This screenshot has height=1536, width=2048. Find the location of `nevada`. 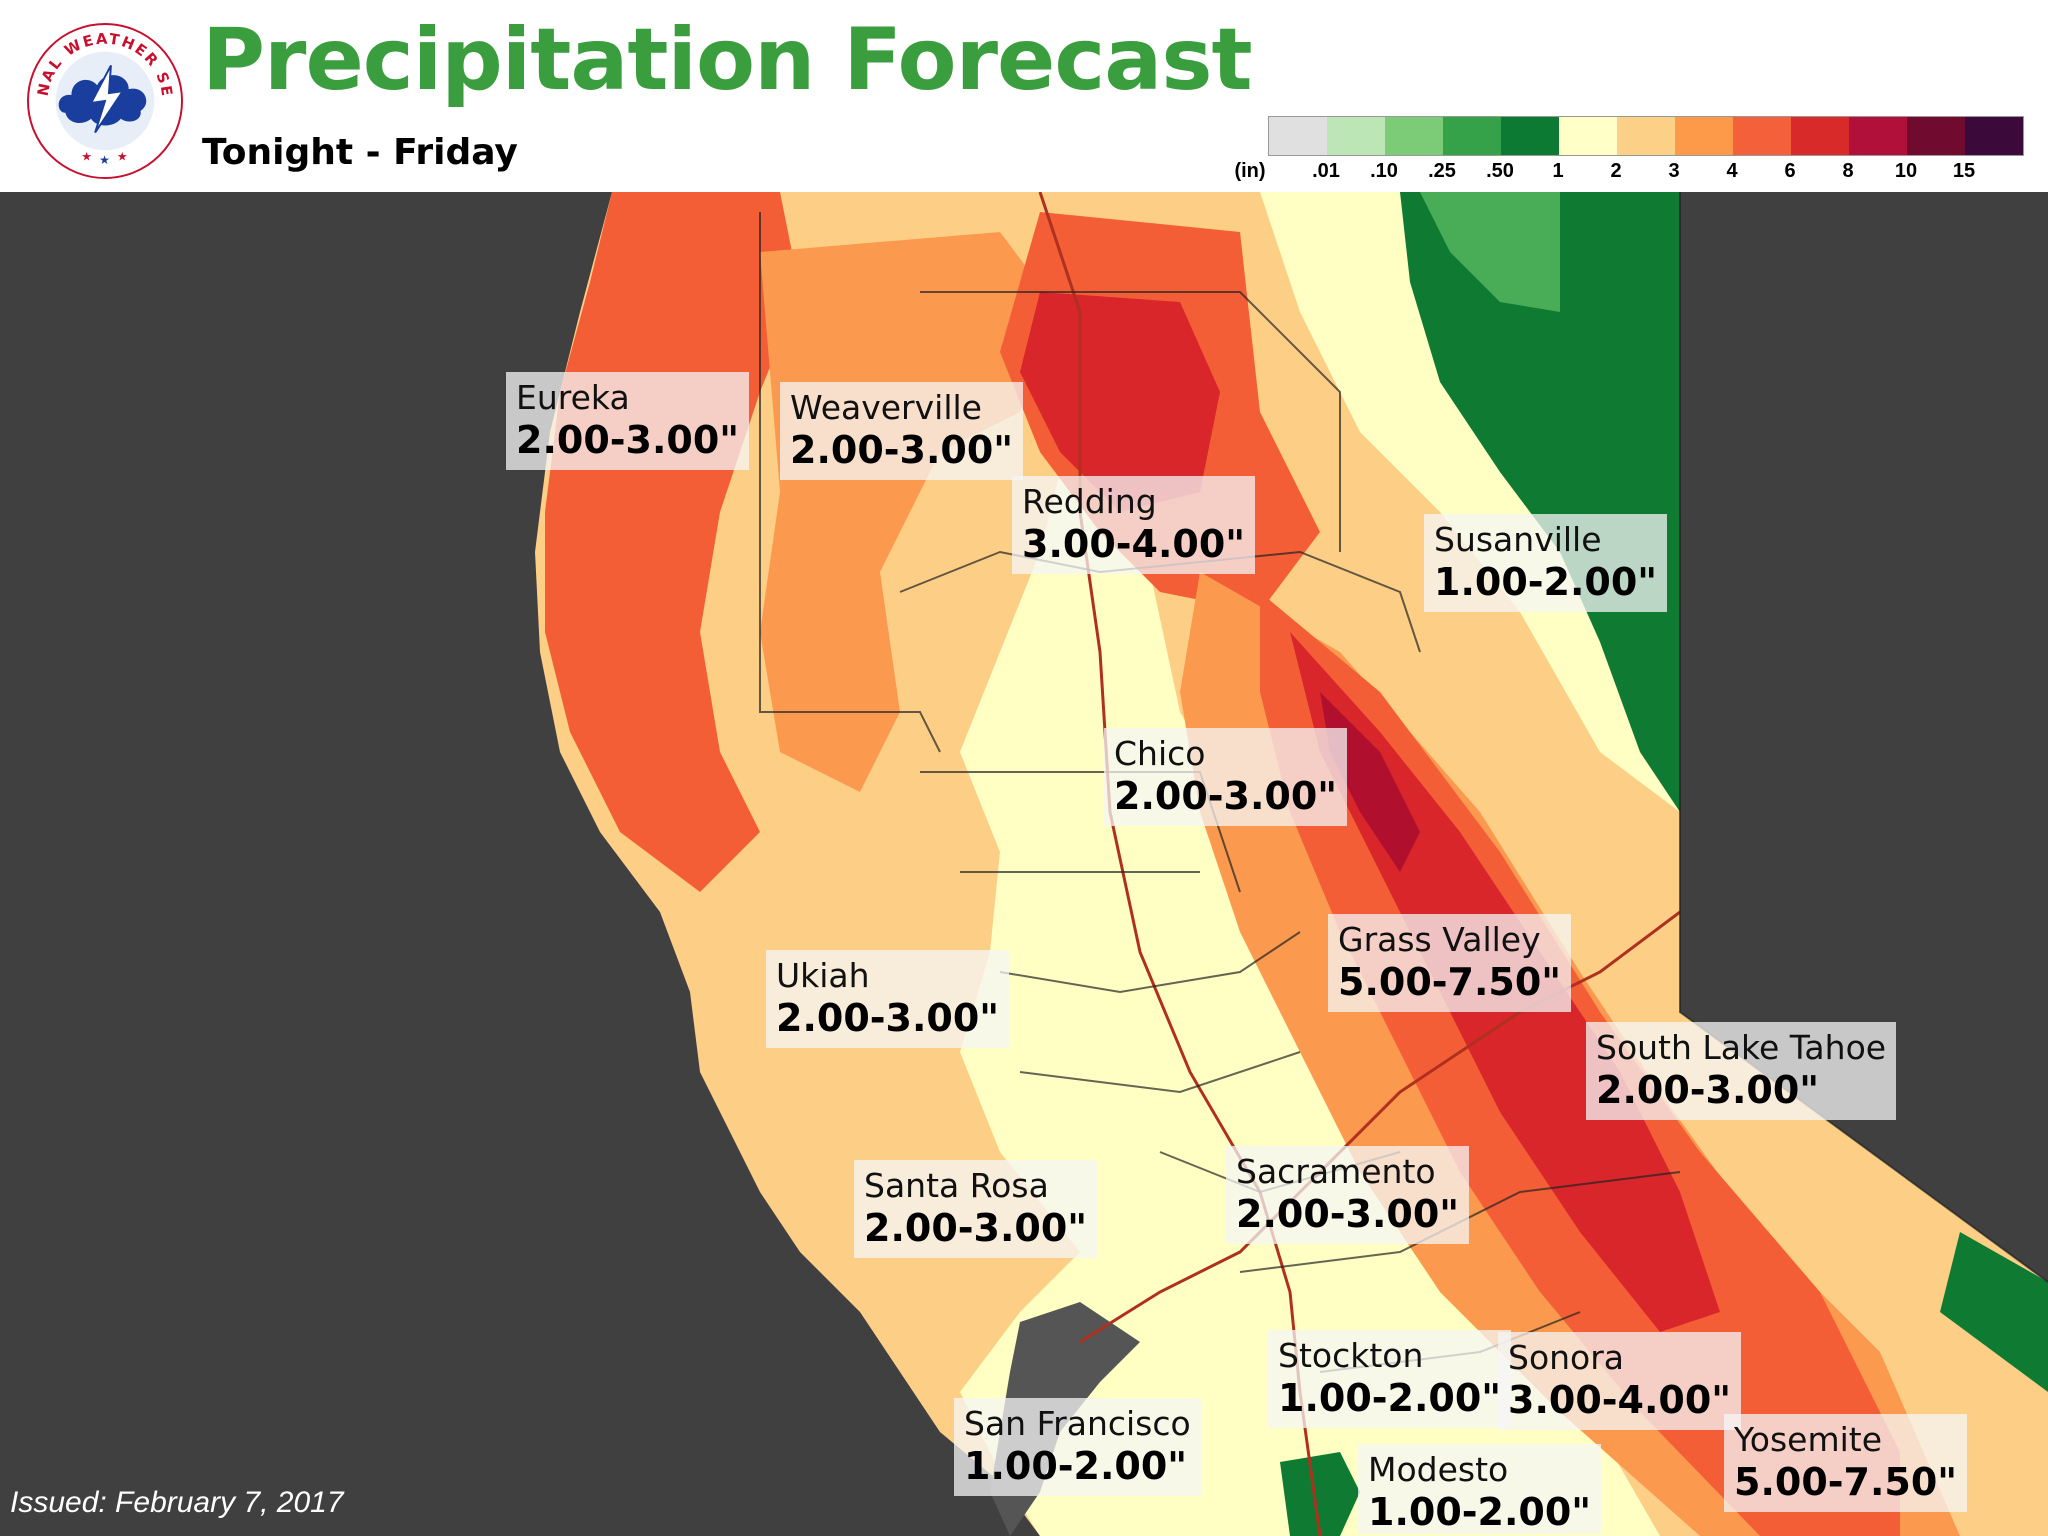

nevada is located at coordinates (1864, 737).